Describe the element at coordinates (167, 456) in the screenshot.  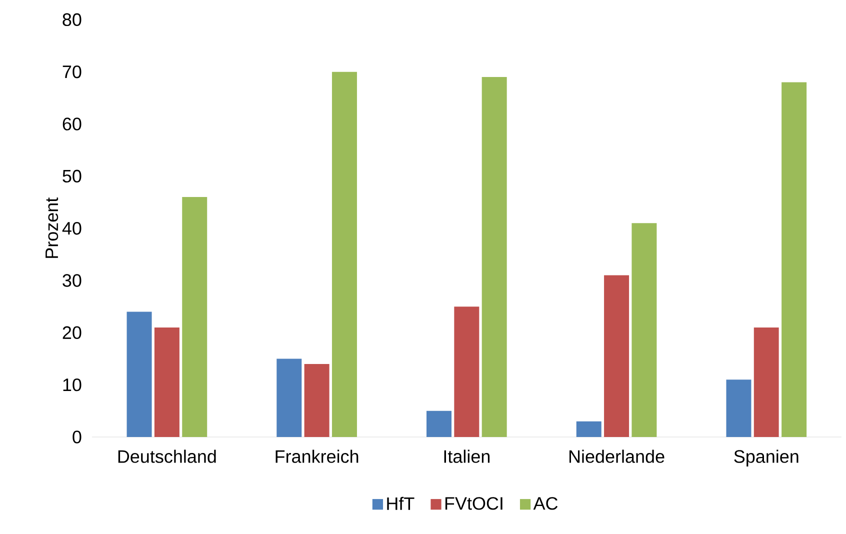
I see `x-tick-label: Deutschland` at that location.